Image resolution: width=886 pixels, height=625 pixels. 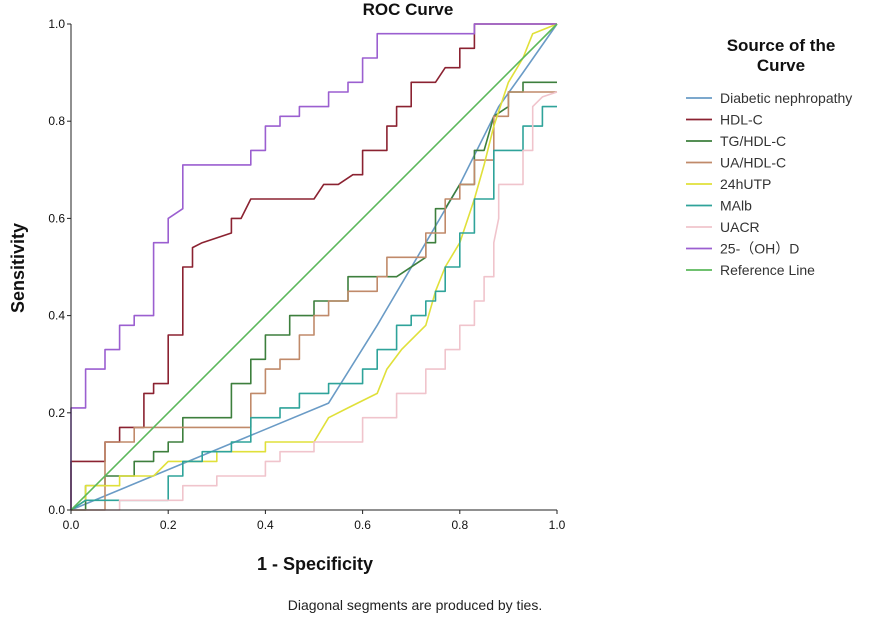 I want to click on legend-item: HDL-C, so click(x=724, y=120).